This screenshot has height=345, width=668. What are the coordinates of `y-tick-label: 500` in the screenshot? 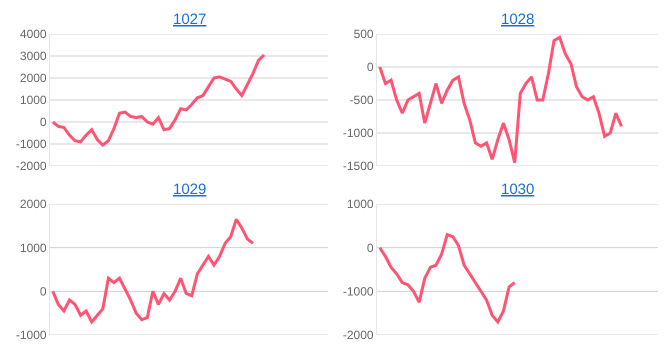 It's located at (364, 34).